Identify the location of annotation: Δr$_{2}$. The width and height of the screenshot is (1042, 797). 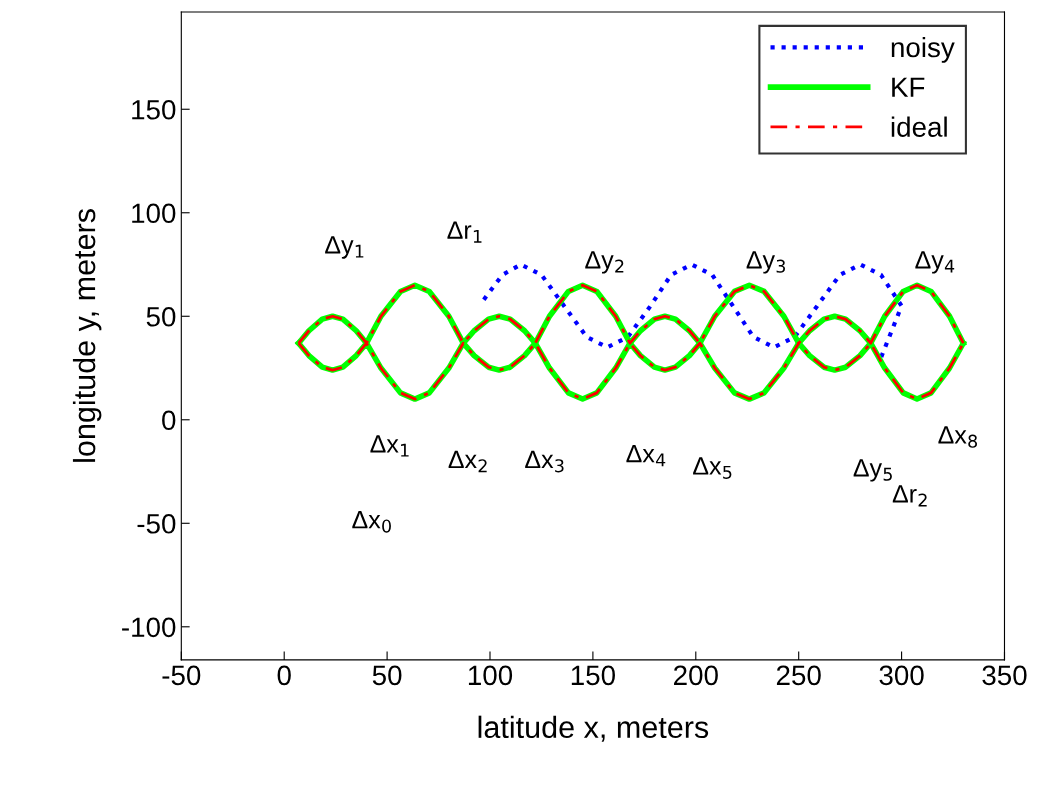
(909, 496).